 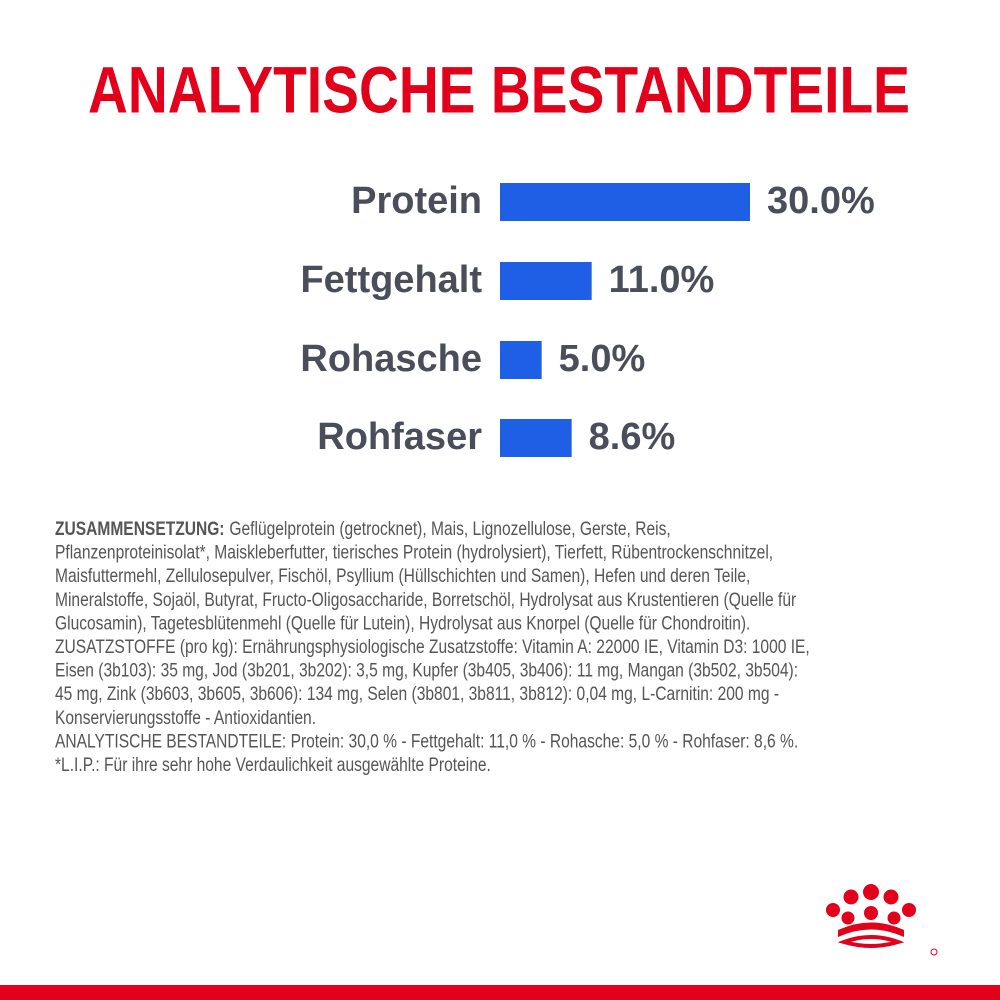 What do you see at coordinates (821, 201) in the screenshot?
I see `value-label: 30.0%` at bounding box center [821, 201].